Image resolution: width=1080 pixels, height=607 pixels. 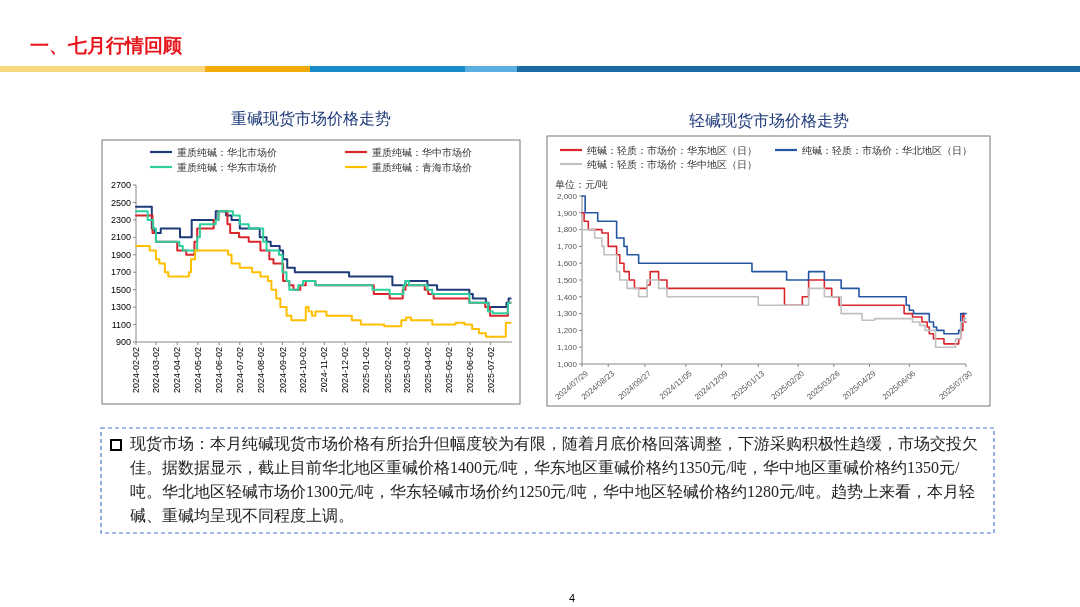 What do you see at coordinates (490, 370) in the screenshot?
I see `x-tick-label: 2025-07-02` at bounding box center [490, 370].